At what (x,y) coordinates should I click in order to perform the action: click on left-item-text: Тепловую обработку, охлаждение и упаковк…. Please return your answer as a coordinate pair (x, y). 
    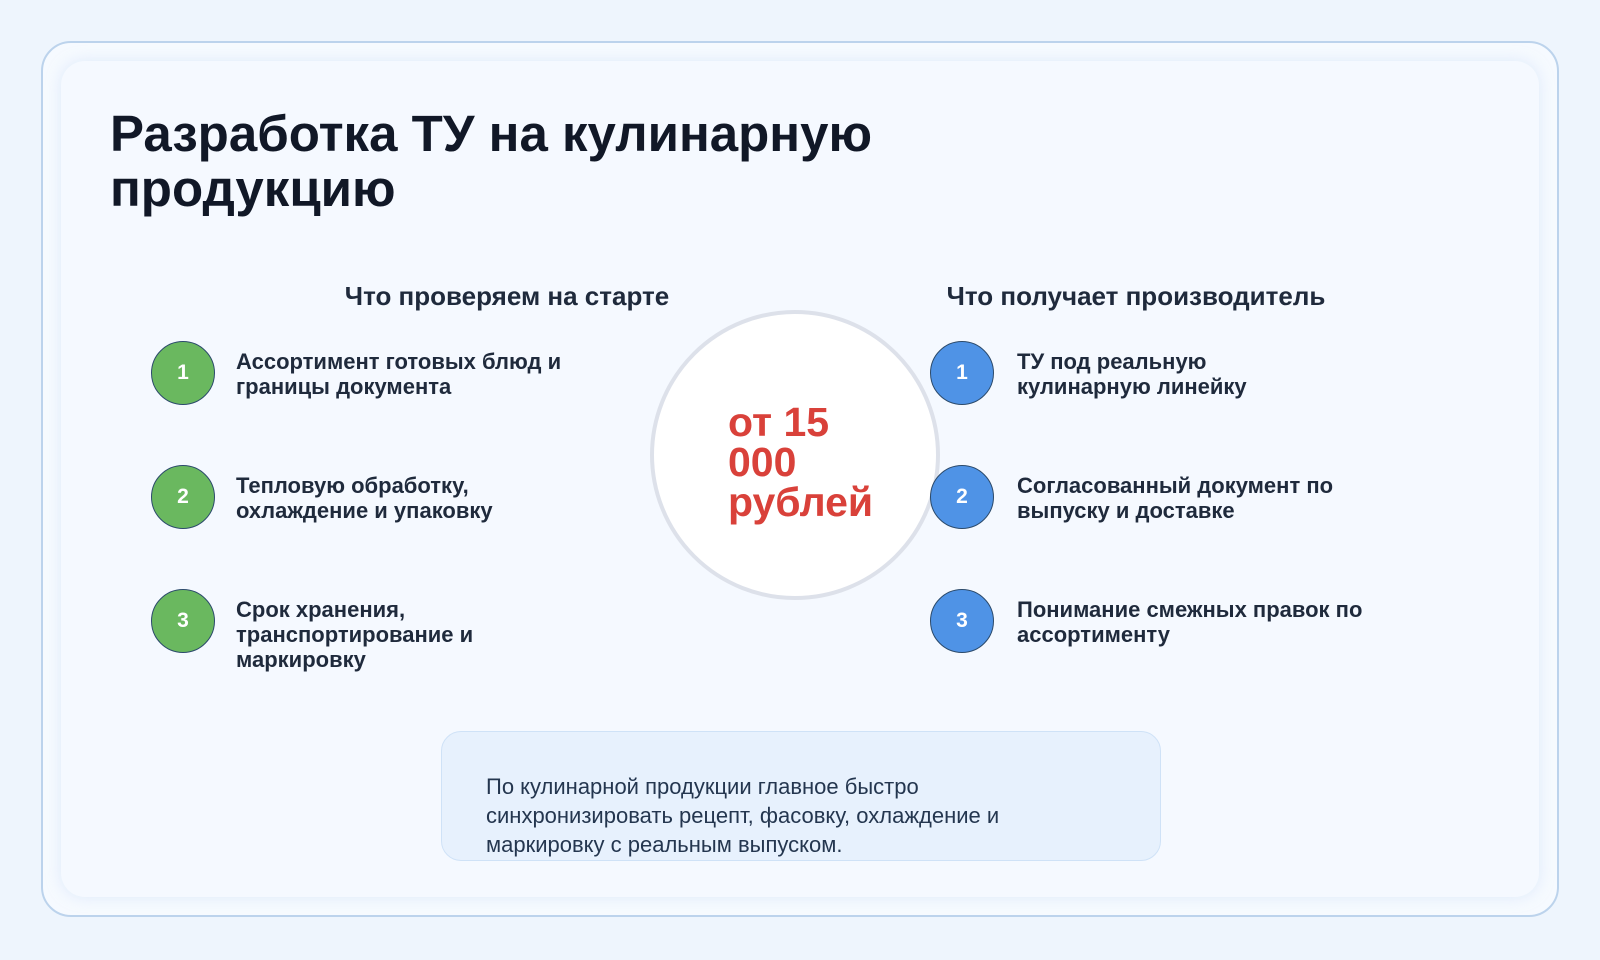
    Looking at the image, I should click on (364, 498).